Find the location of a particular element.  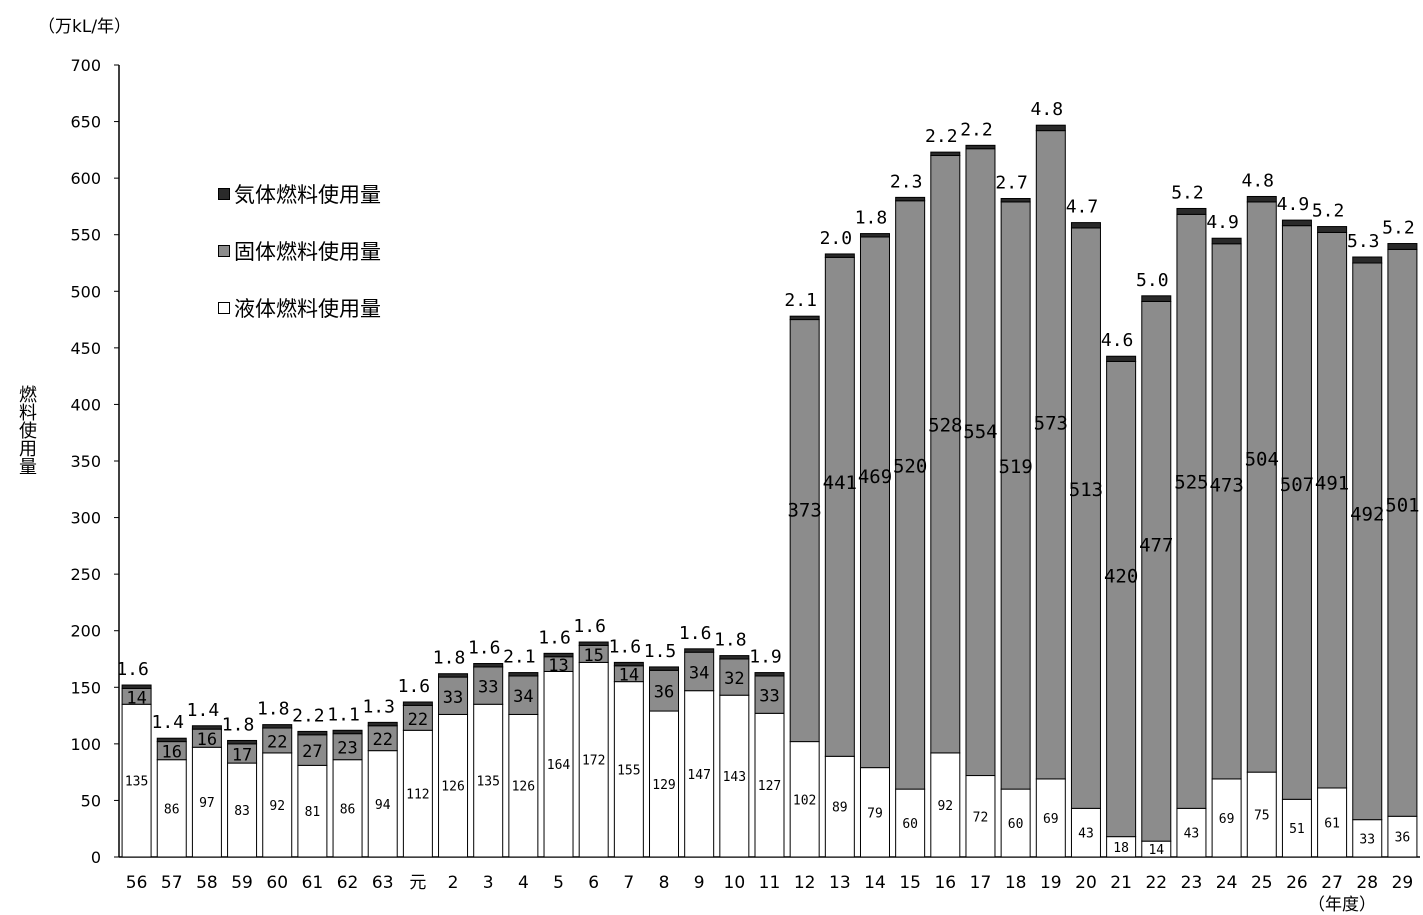

data-label-liquid: 36 is located at coordinates (1403, 838).